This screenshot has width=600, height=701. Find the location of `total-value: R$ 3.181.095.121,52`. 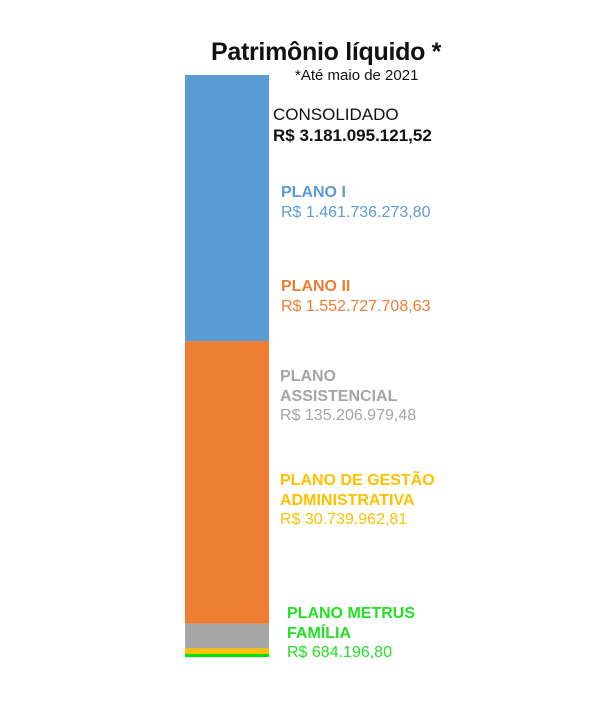

total-value: R$ 3.181.095.121,52 is located at coordinates (352, 135).